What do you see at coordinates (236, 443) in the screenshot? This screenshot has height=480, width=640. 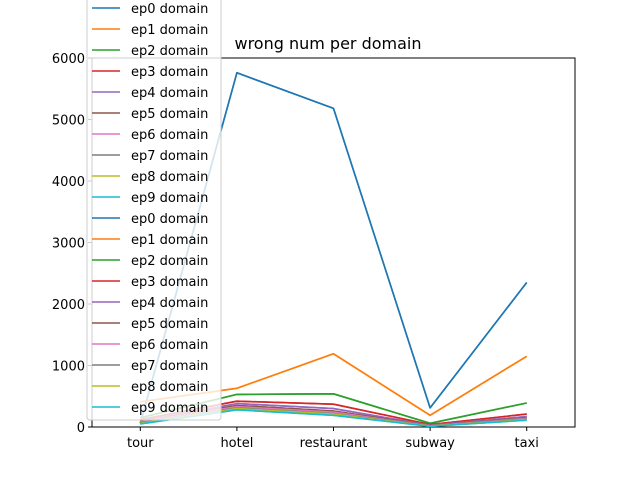 I see `x-tick-label: hotel` at bounding box center [236, 443].